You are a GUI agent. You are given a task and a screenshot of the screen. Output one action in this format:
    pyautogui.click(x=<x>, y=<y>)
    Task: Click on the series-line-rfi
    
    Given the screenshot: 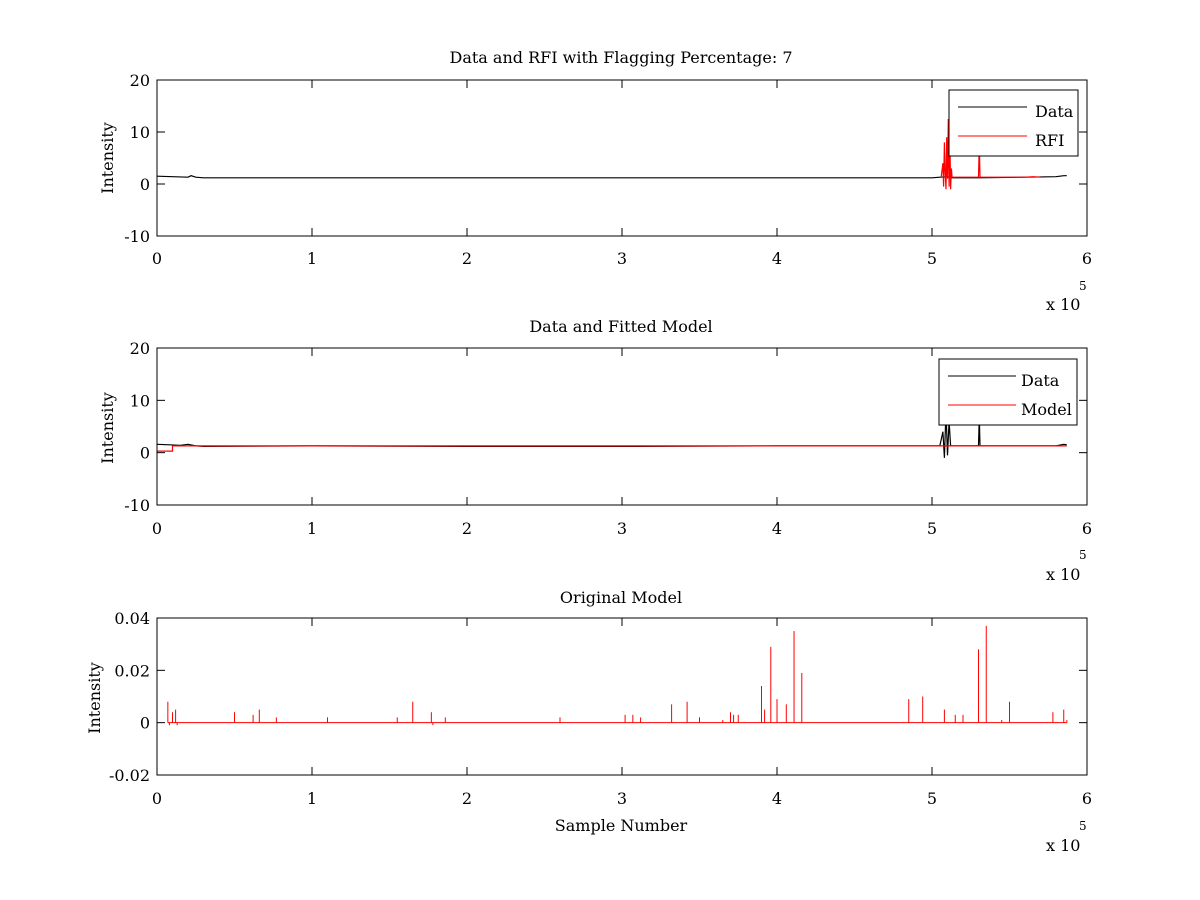 What is the action you would take?
    pyautogui.click(x=990, y=154)
    